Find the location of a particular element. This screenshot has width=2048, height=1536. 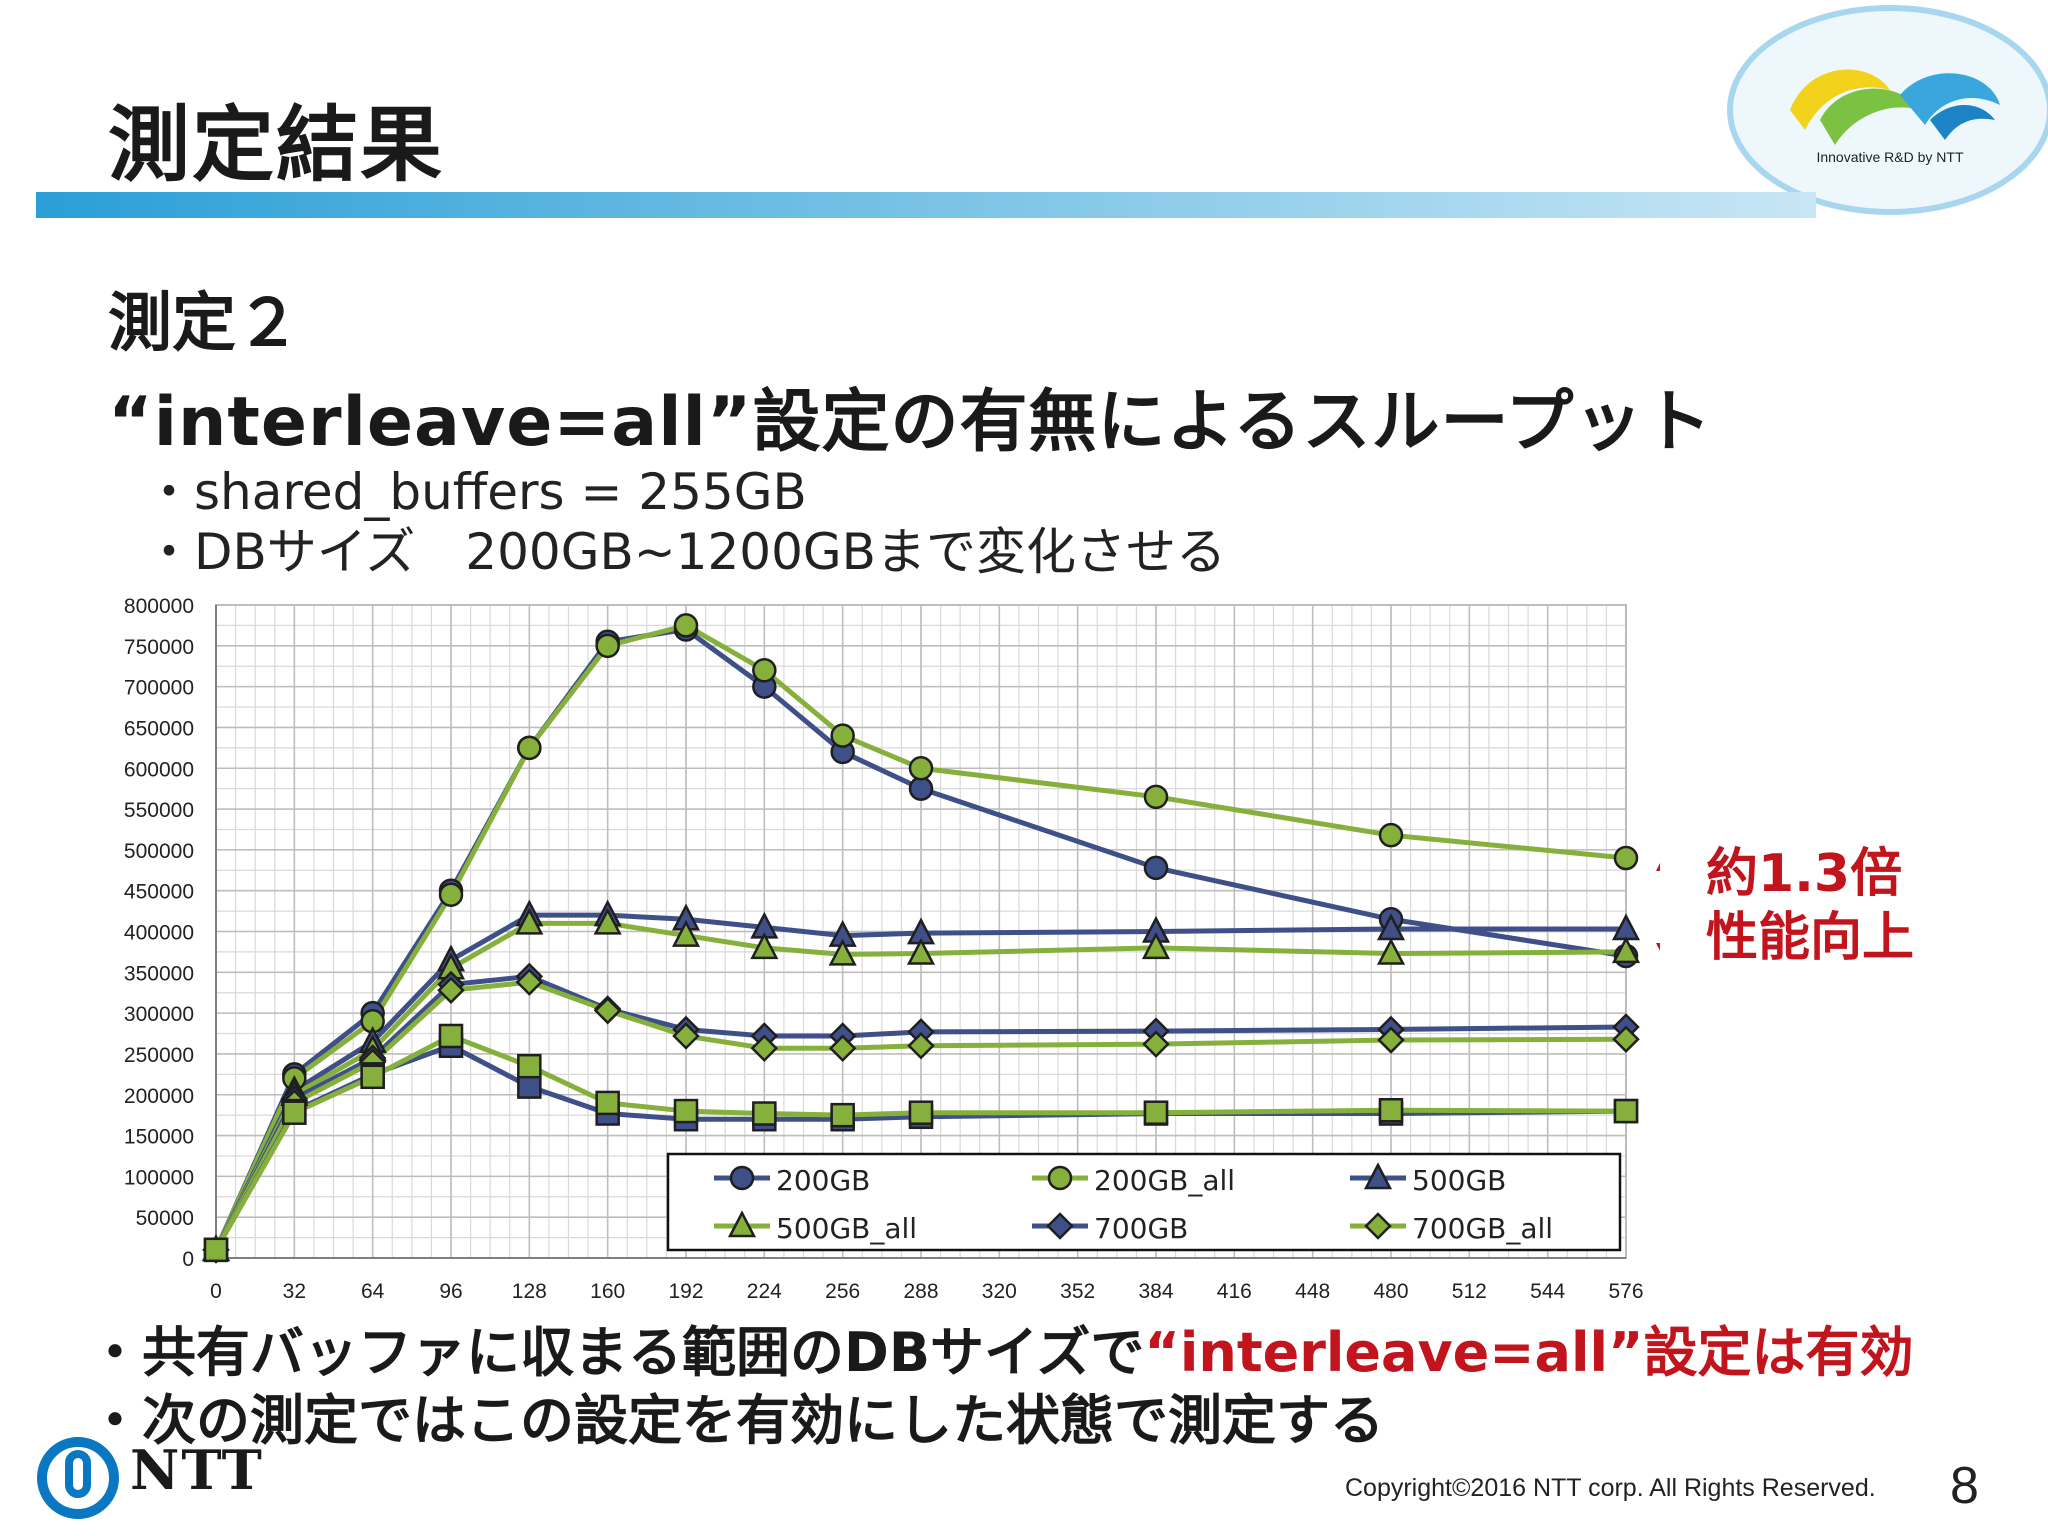

legend-label: 500GB is located at coordinates (1459, 1180).